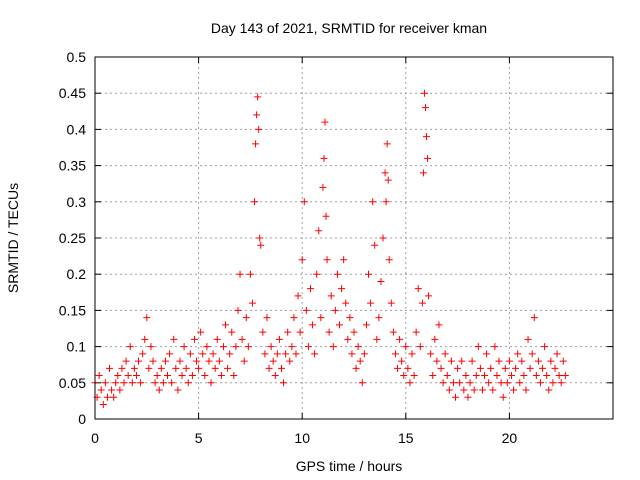  What do you see at coordinates (199, 438) in the screenshot?
I see `x-tick-label: 5` at bounding box center [199, 438].